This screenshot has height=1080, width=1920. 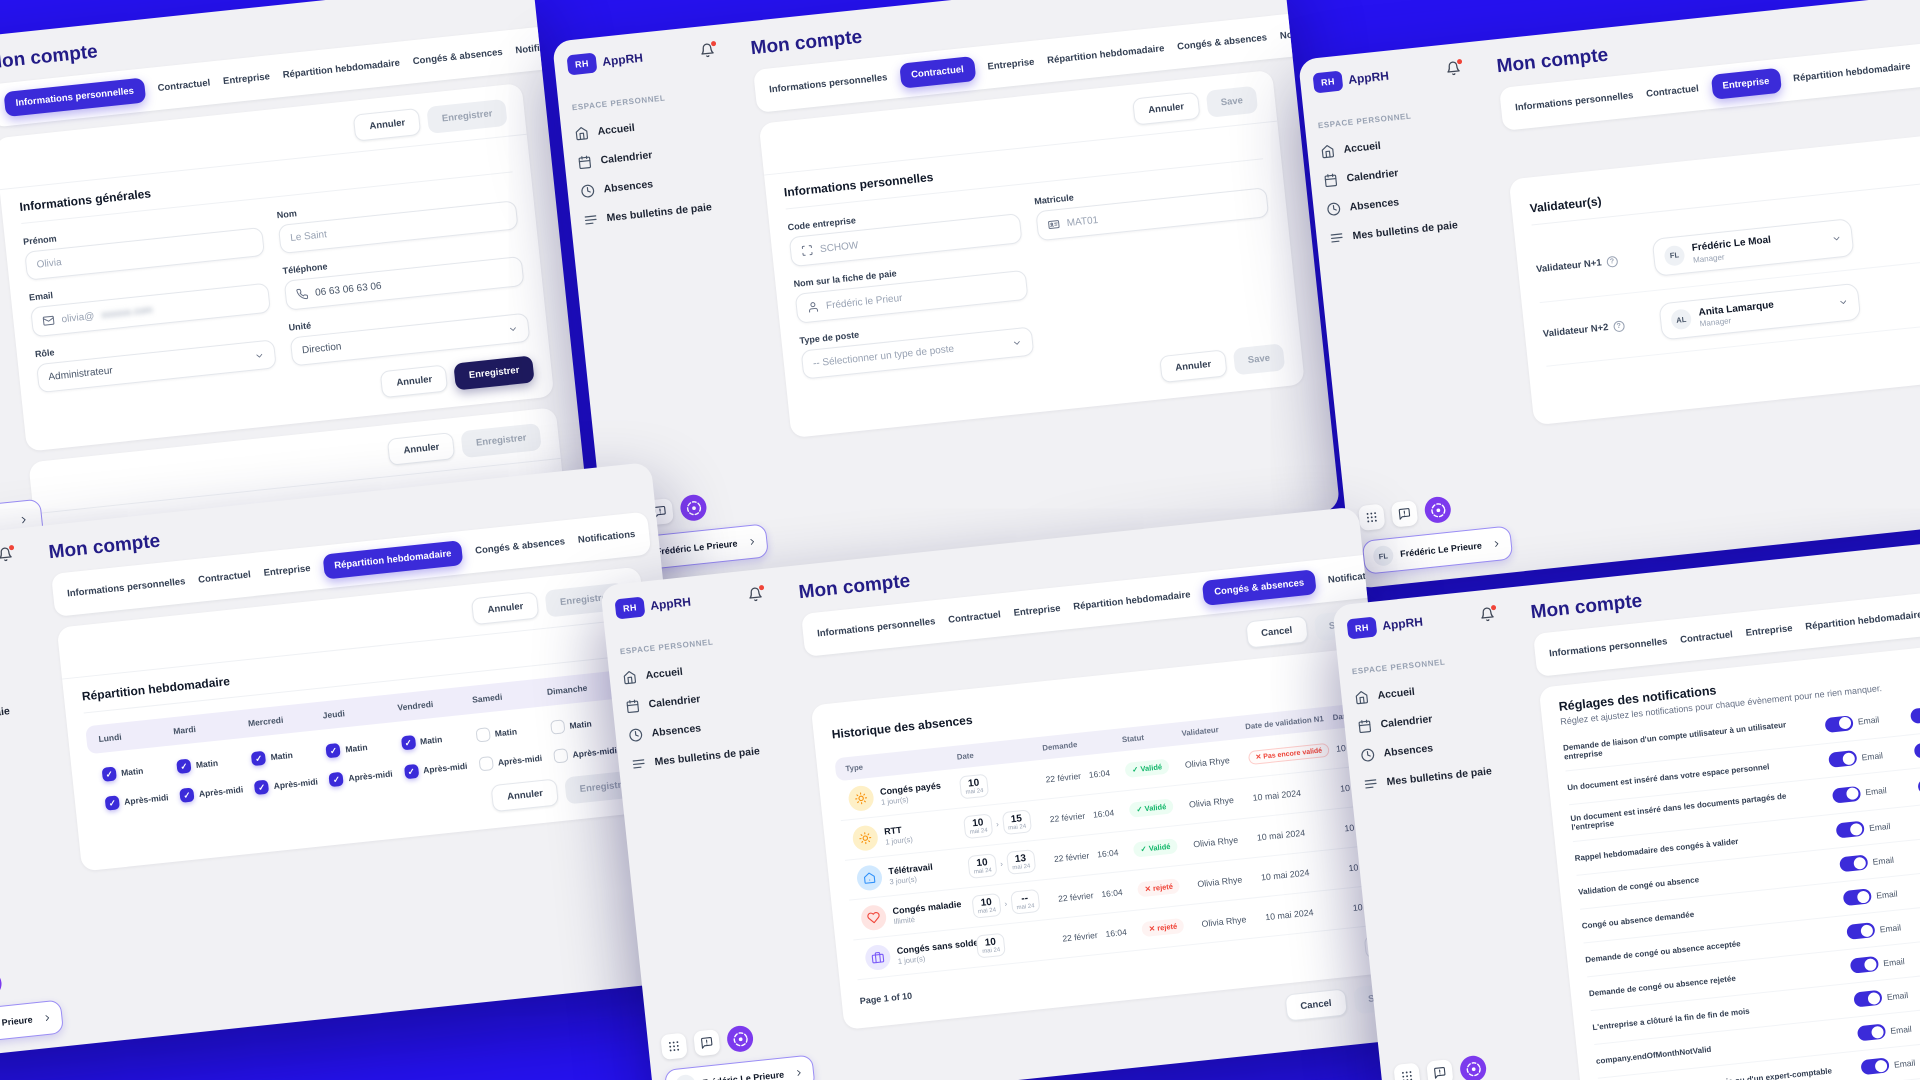 I want to click on telephone-input: 06 63 06 63 06, so click(x=404, y=283).